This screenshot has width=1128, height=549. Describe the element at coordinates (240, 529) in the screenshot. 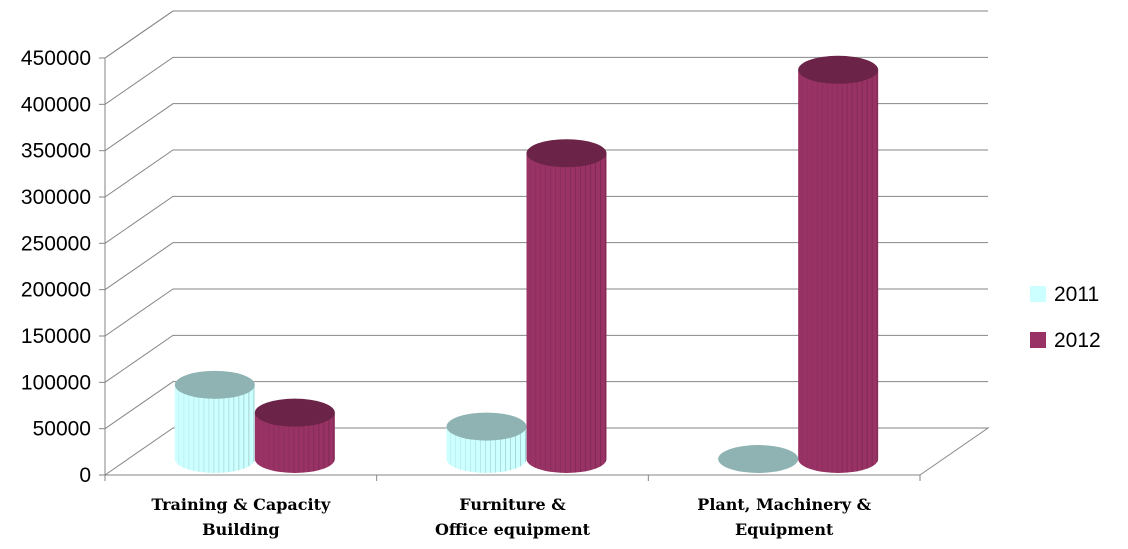

I see `category-label: Building` at that location.